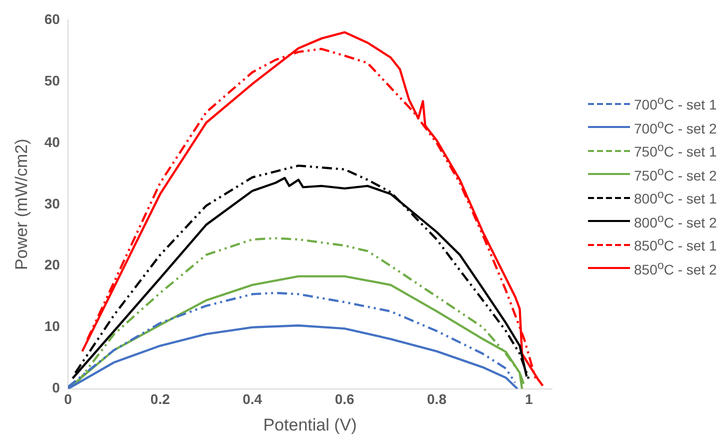 This screenshot has width=722, height=446. I want to click on x-tick-label: 0.6, so click(344, 399).